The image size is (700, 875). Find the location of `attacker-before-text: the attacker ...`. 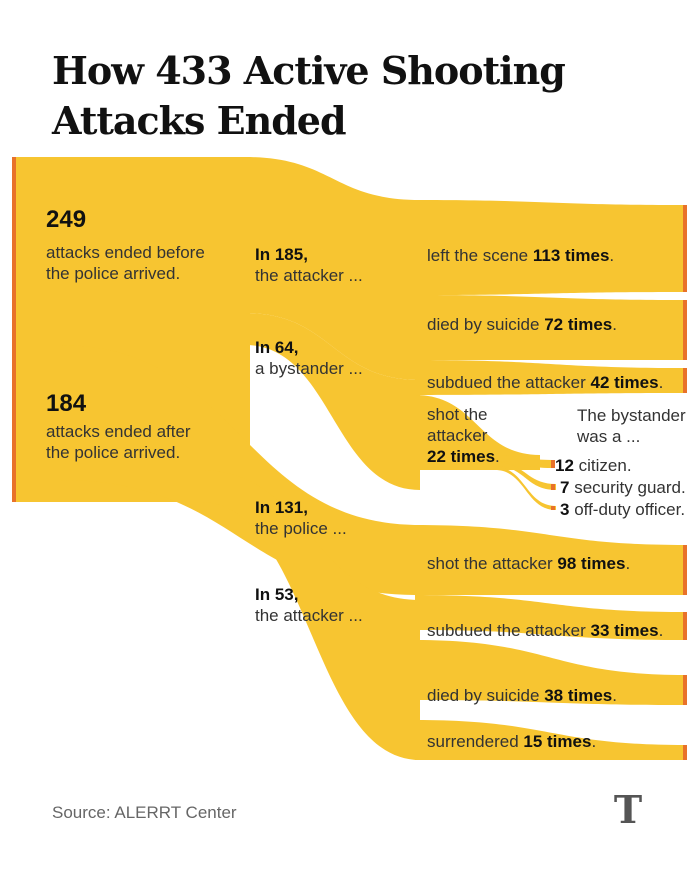

attacker-before-text: the attacker ... is located at coordinates (309, 275).